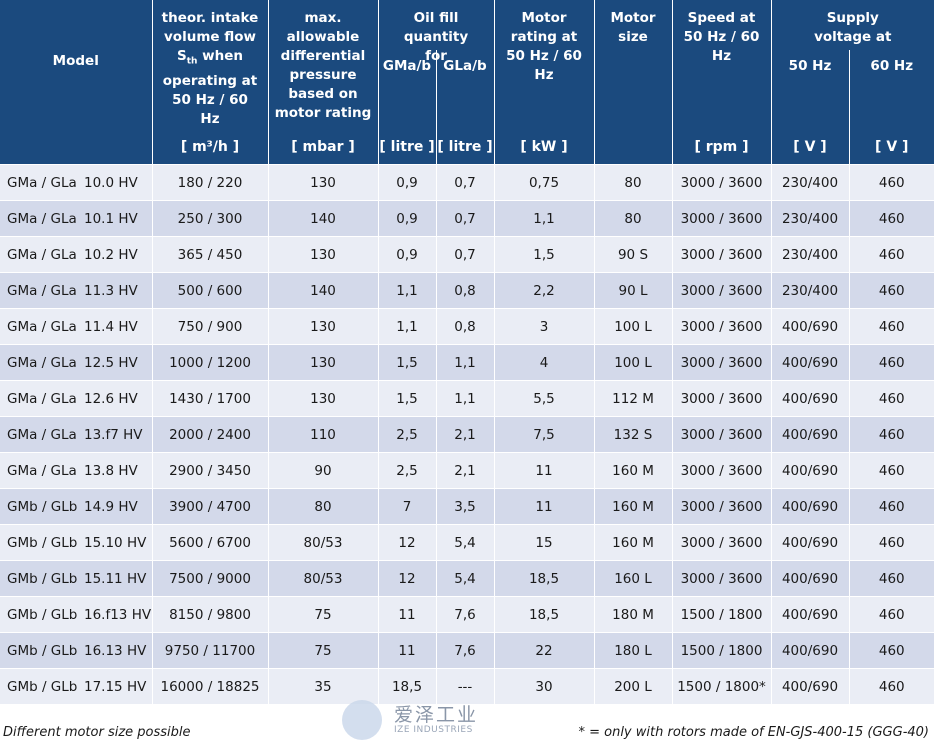 The width and height of the screenshot is (934, 749). I want to click on header-oil-gla: GLa/b [ litre ], so click(465, 107).